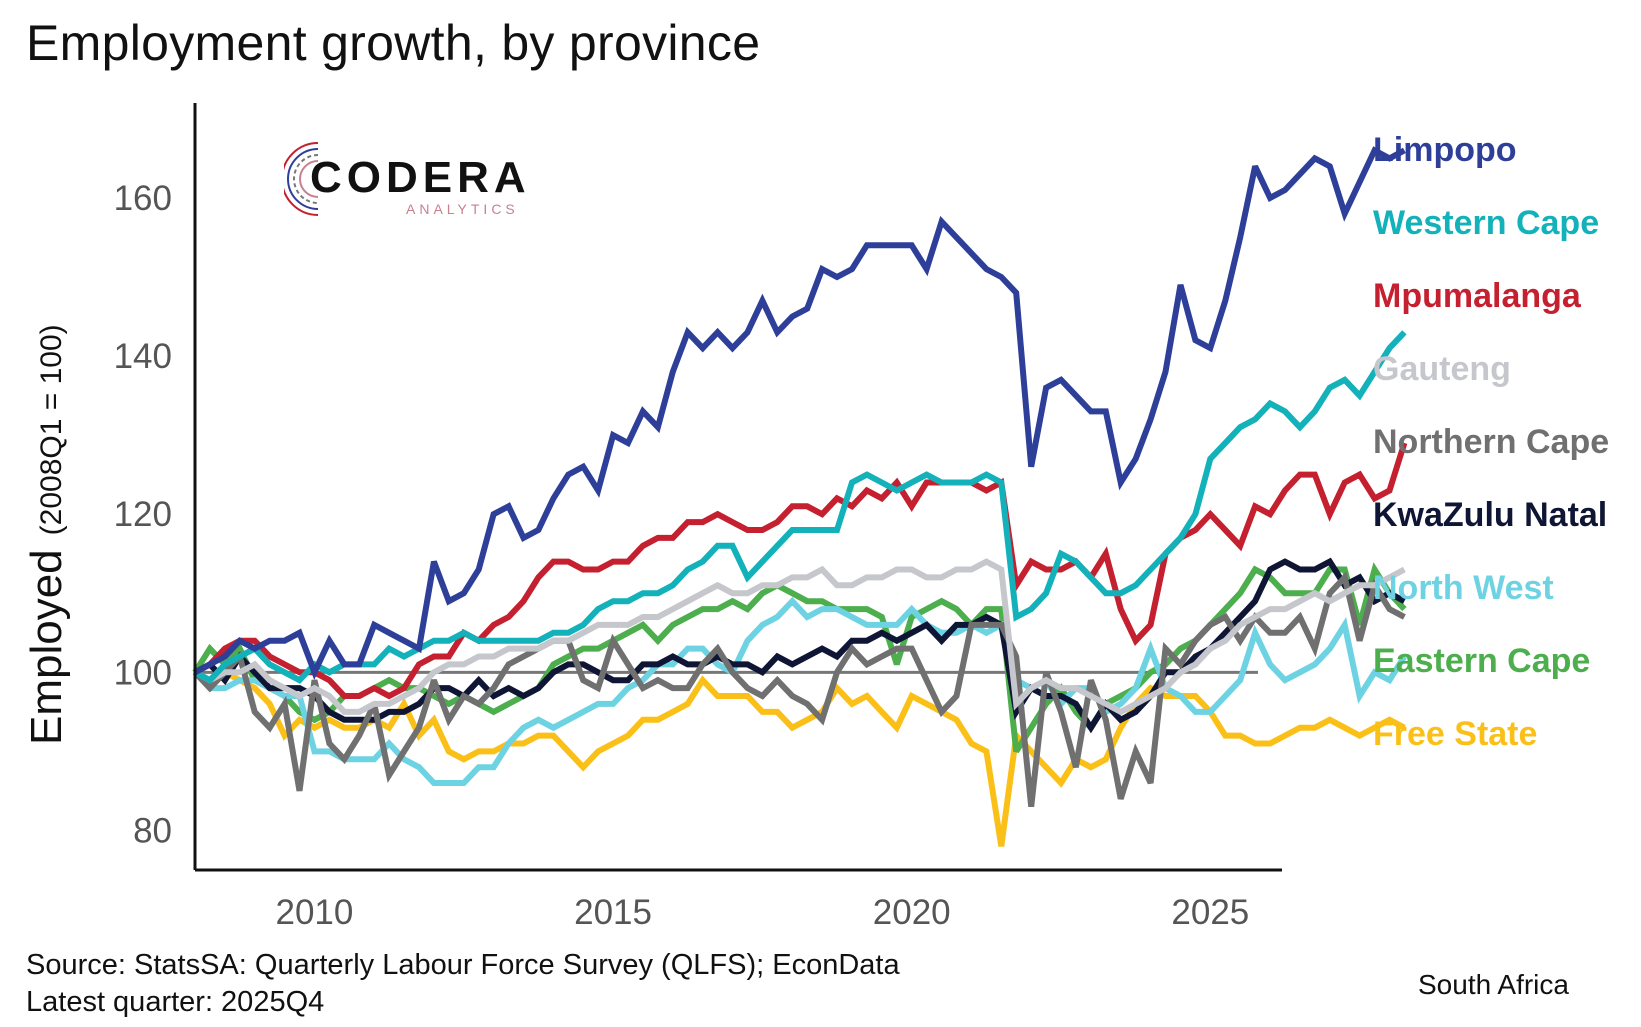 The width and height of the screenshot is (1641, 1027). Describe the element at coordinates (420, 177) in the screenshot. I see `logo-word: CODERA` at that location.